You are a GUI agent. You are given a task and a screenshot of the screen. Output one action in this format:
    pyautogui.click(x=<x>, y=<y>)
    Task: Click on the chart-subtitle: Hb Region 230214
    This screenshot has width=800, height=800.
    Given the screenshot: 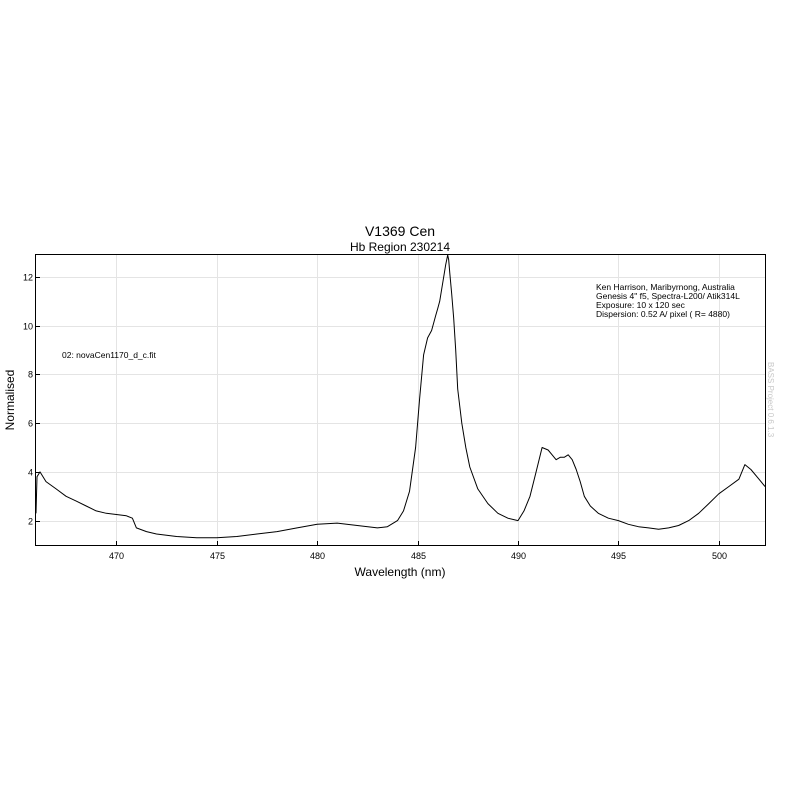 What is the action you would take?
    pyautogui.click(x=400, y=247)
    